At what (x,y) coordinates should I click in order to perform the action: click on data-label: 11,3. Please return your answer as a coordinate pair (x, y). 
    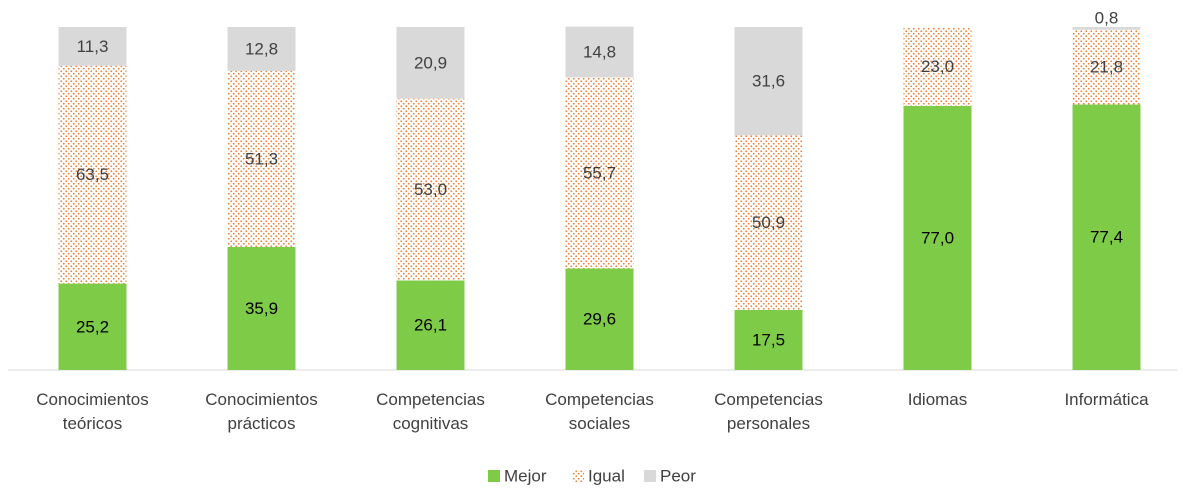
    Looking at the image, I should click on (93, 46).